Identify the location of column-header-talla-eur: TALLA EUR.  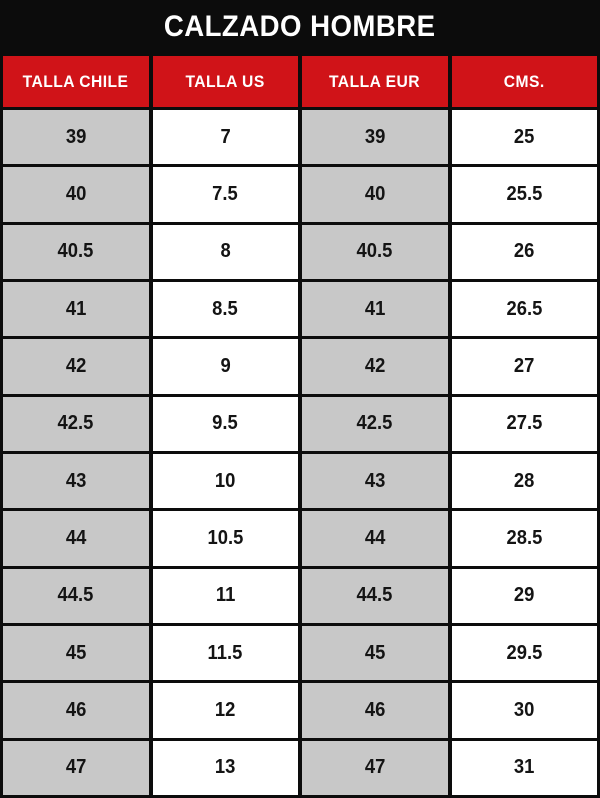
(375, 81).